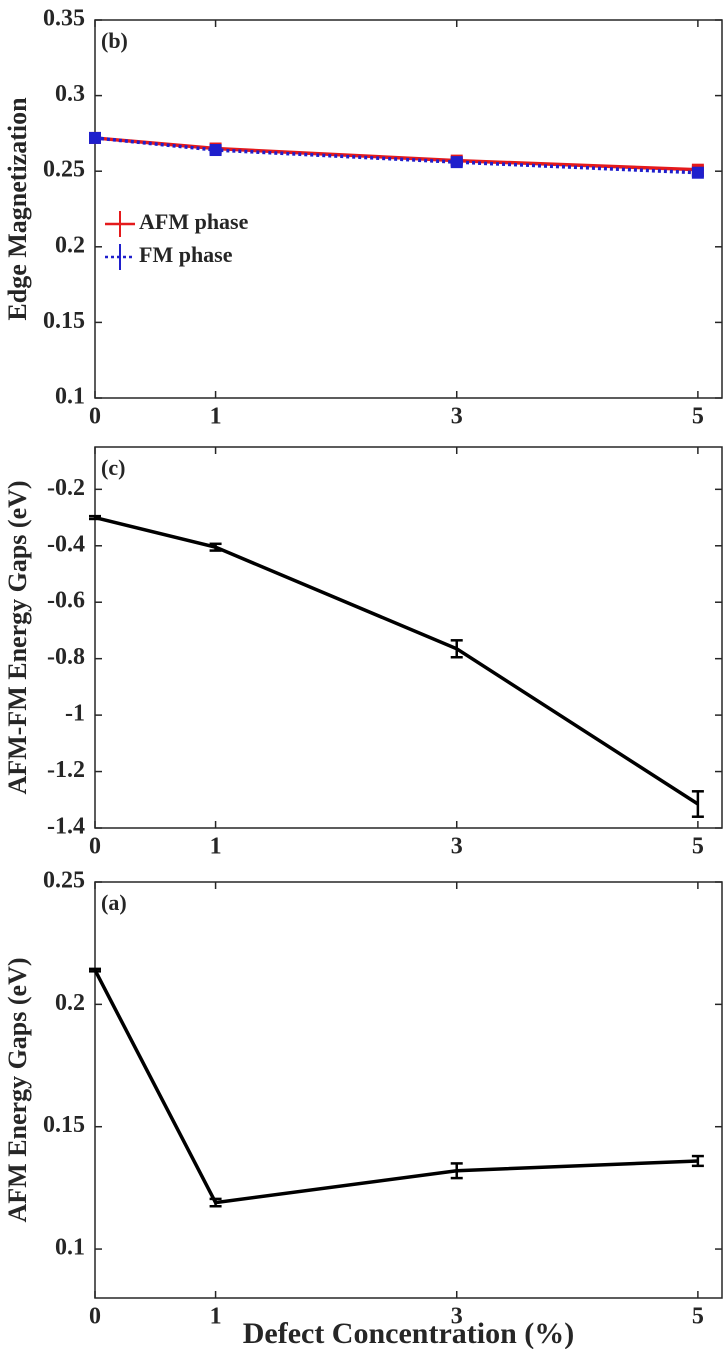 The width and height of the screenshot is (726, 1349). Describe the element at coordinates (194, 221) in the screenshot. I see `legend-label: AFM phase` at that location.